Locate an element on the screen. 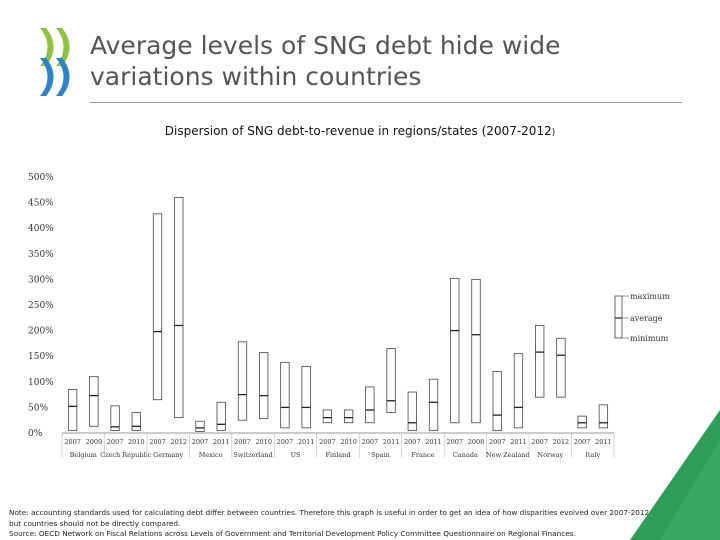 The height and width of the screenshot is (540, 720). oecd-logo is located at coordinates (55, 62).